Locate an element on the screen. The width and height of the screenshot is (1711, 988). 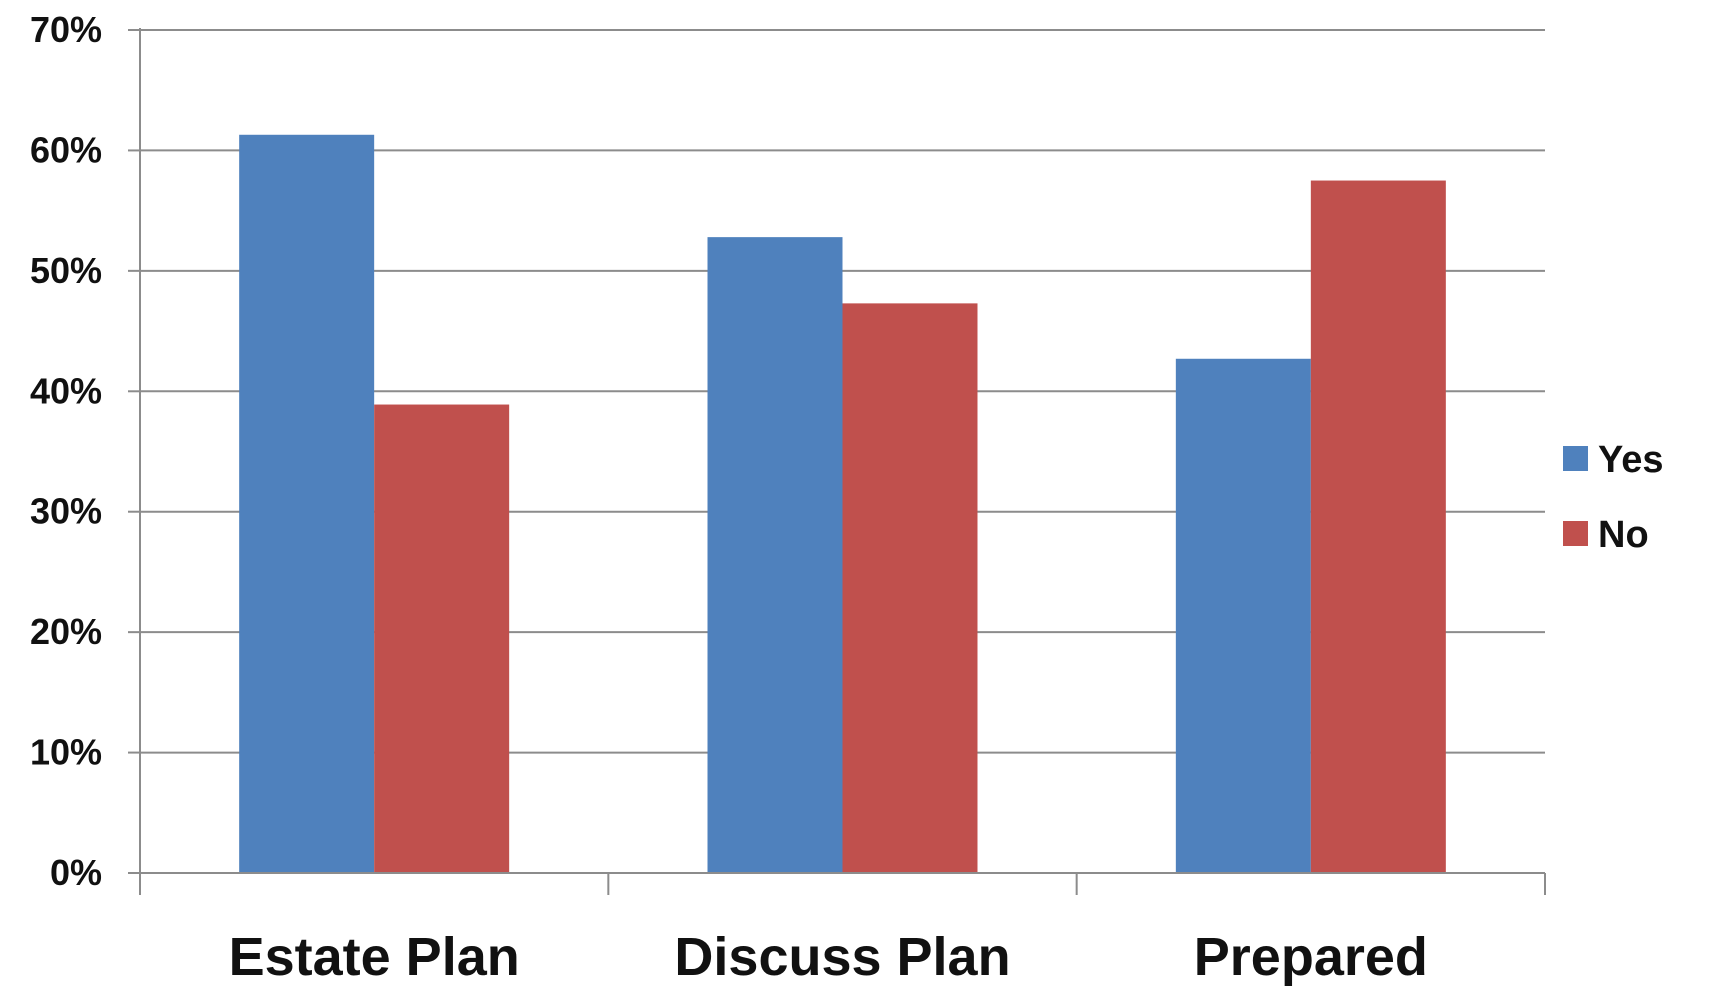
x-category-label: Estate Plan is located at coordinates (374, 957).